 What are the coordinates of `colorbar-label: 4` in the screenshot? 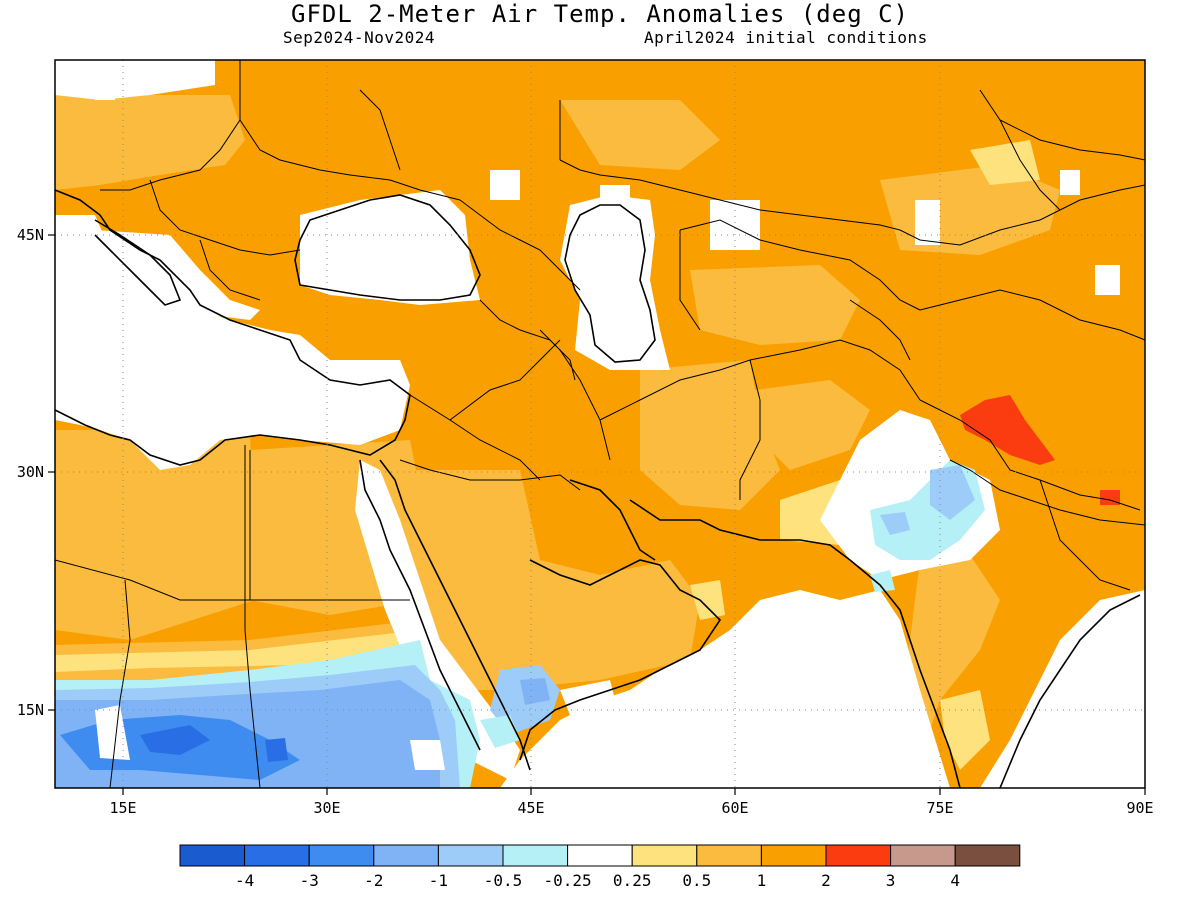 It's located at (955, 880).